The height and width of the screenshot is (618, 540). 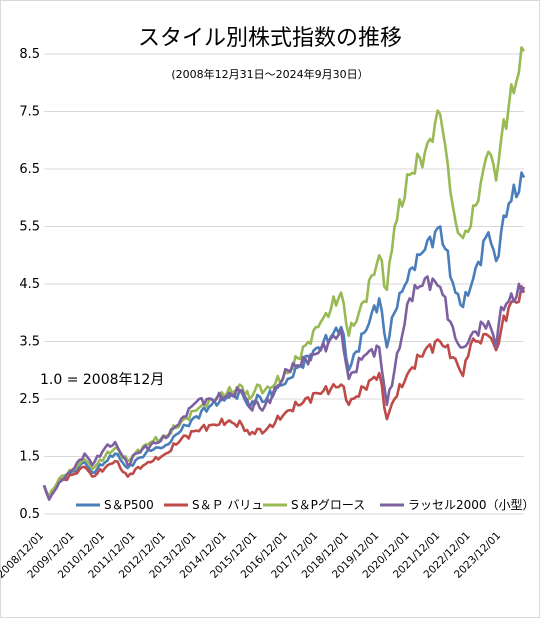 I want to click on chart-subtitle: (2008年12月31日～2024年9月30日）, so click(x=270, y=74).